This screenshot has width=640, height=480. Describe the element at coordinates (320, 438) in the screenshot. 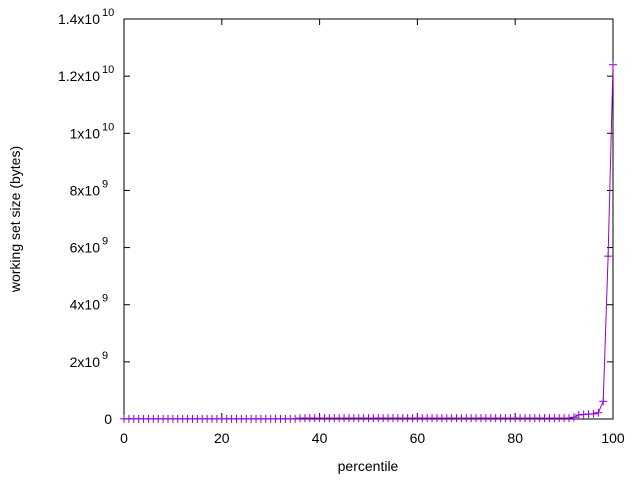

I see `x-tick-label: 40` at that location.